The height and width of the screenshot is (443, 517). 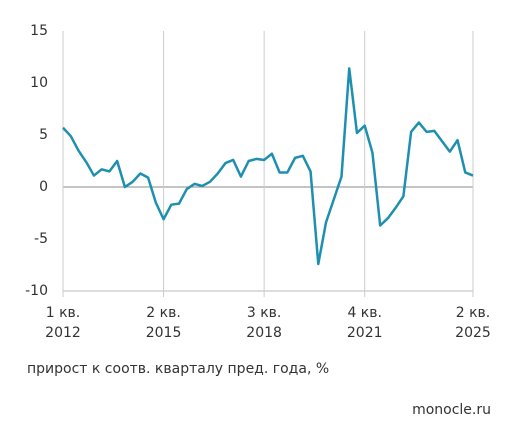 I want to click on y-tick-label: 0, so click(x=43, y=187).